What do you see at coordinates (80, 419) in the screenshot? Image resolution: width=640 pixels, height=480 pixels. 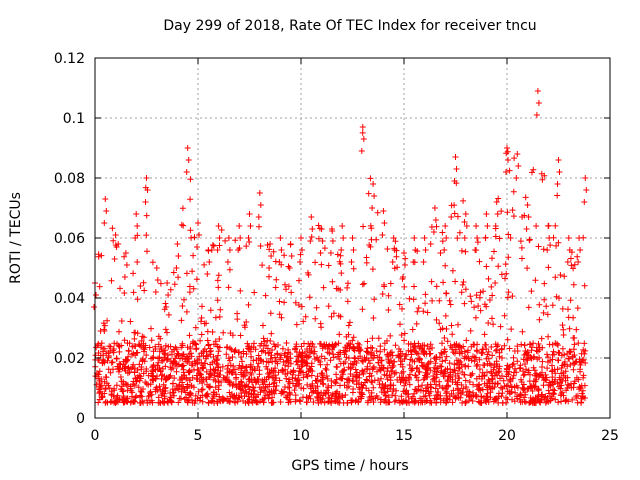 I see `y-tick-label: 0` at bounding box center [80, 419].